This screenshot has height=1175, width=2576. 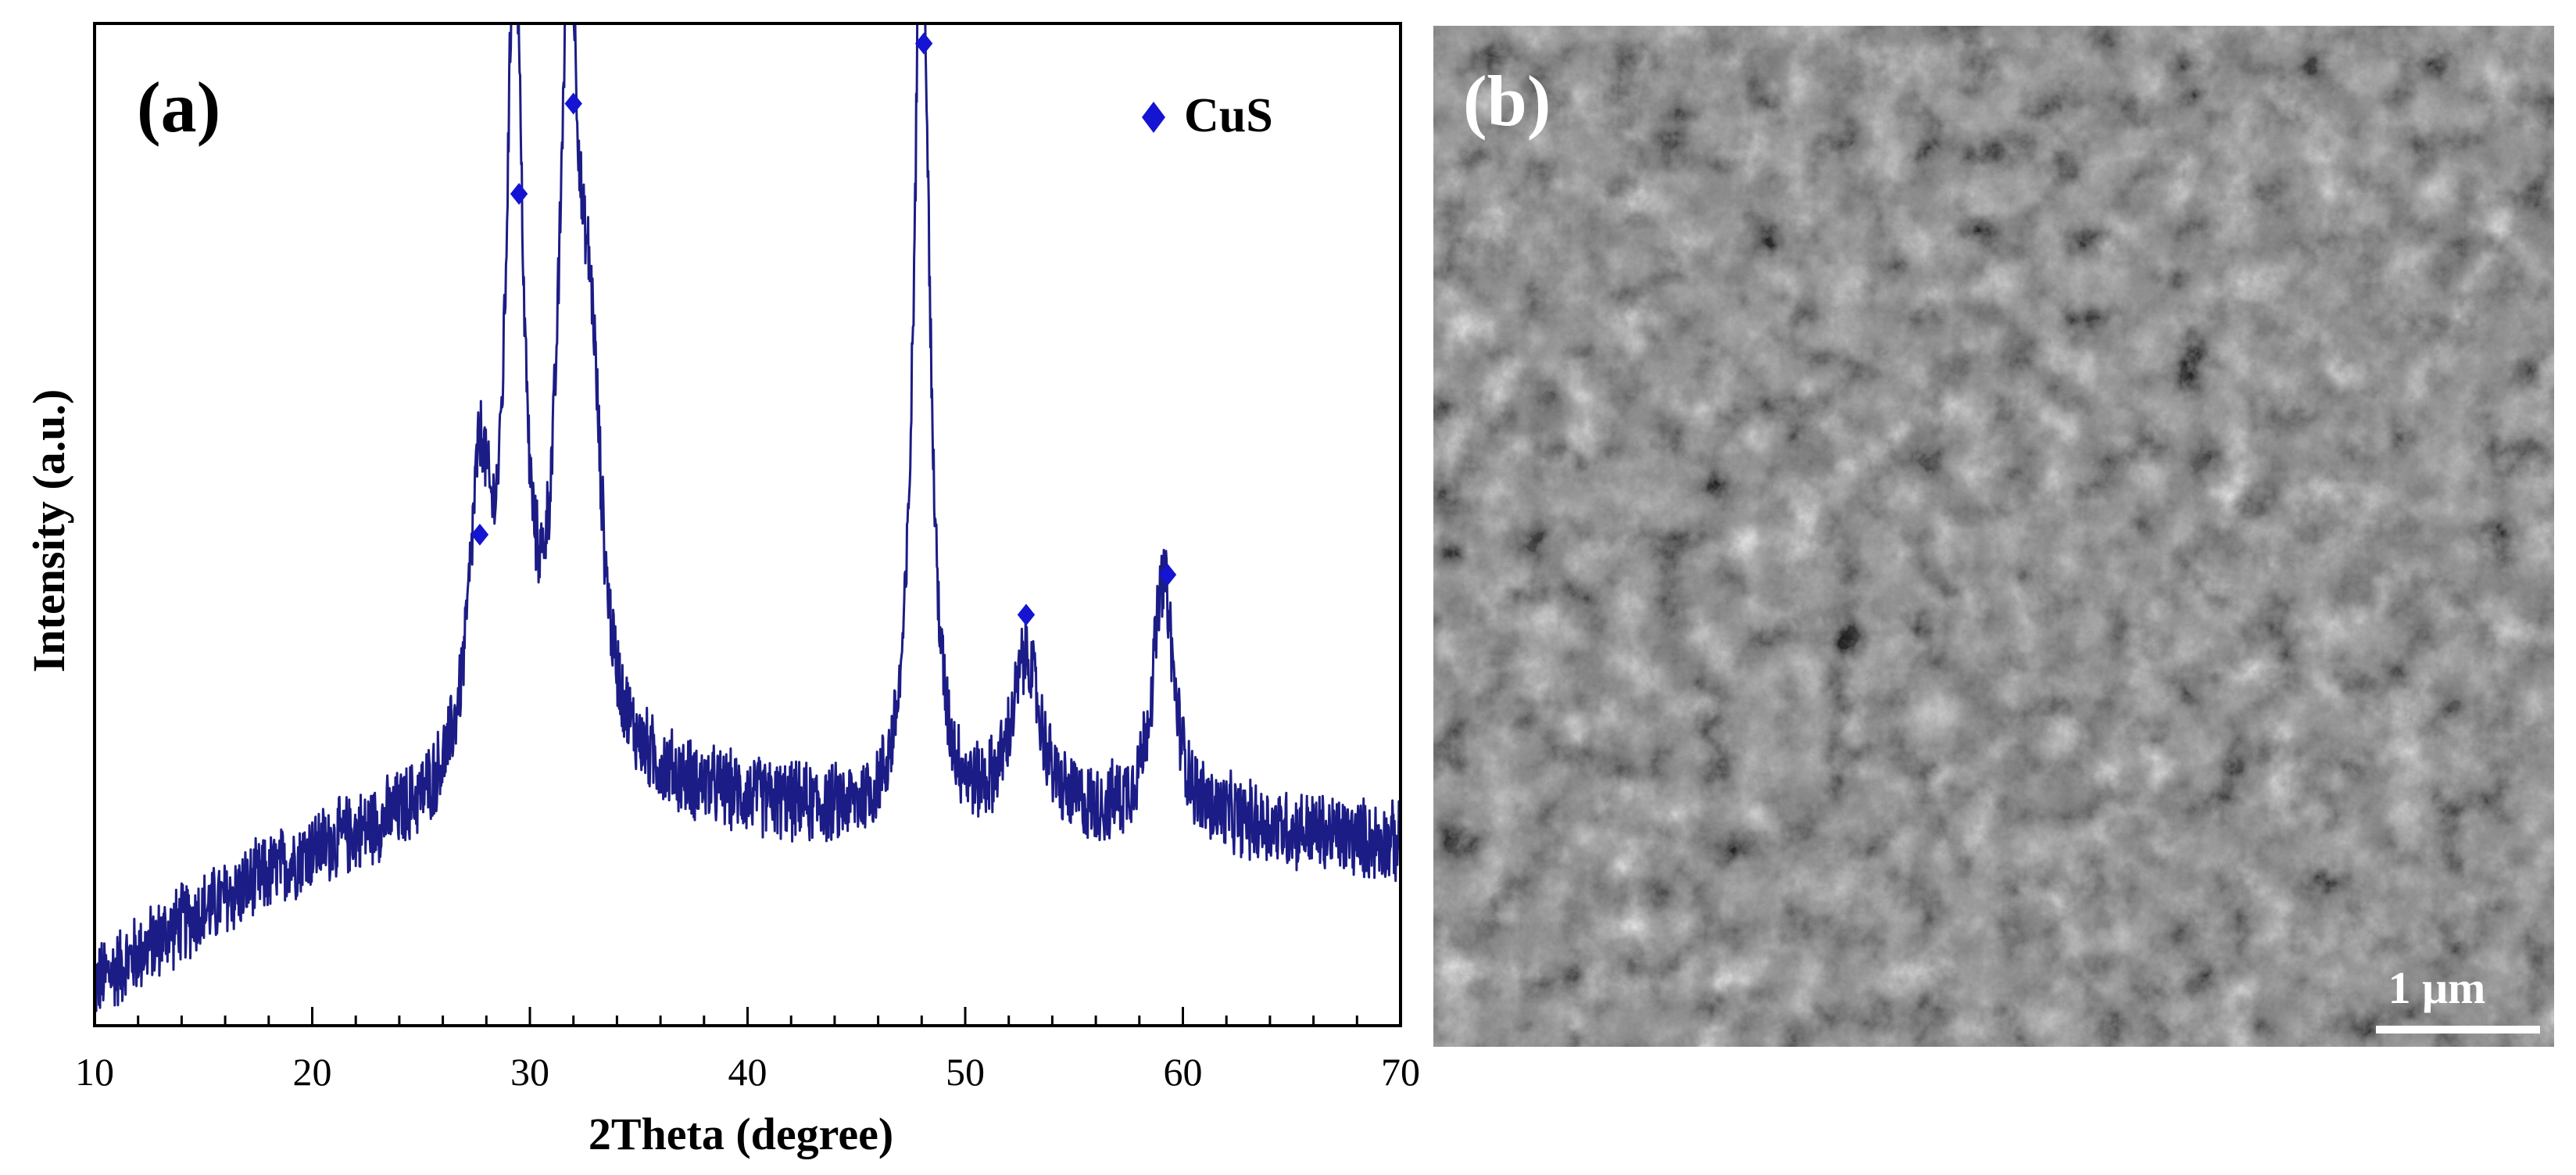 I want to click on scale-bar-label: 1 μm, so click(x=2437, y=987).